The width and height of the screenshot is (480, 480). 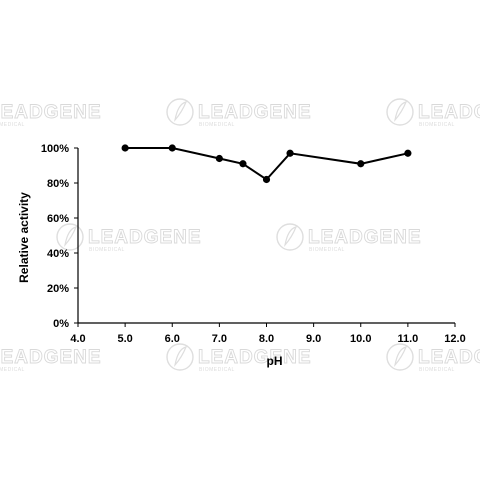 I want to click on x-tick-label: 7.0, so click(x=219, y=339).